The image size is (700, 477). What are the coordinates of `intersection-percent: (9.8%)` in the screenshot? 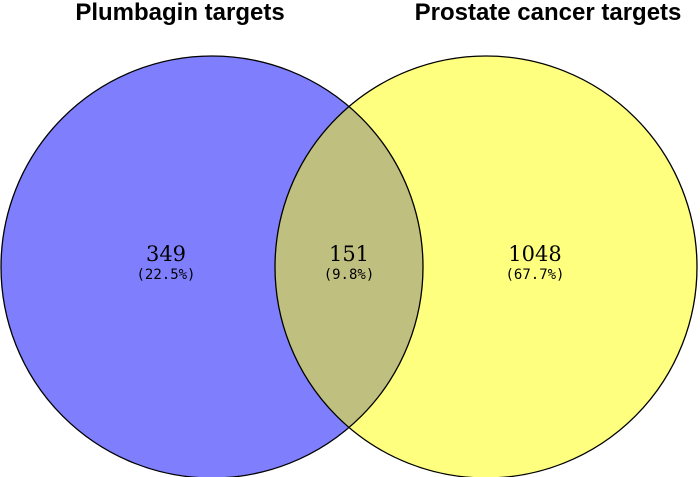 It's located at (349, 275).